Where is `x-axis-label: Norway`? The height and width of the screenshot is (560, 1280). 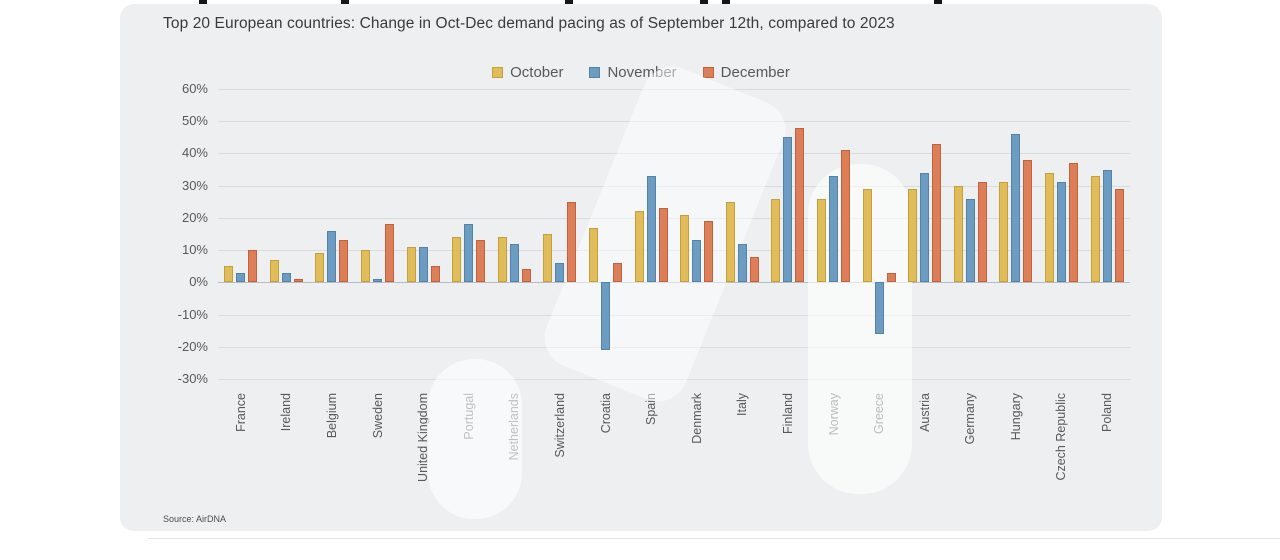
x-axis-label: Norway is located at coordinates (833, 414).